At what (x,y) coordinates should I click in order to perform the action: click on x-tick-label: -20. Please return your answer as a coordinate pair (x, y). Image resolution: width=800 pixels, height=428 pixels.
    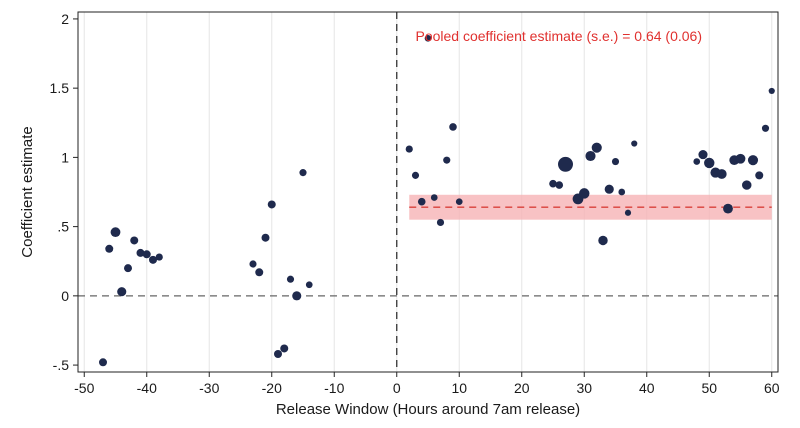
    Looking at the image, I should click on (272, 388).